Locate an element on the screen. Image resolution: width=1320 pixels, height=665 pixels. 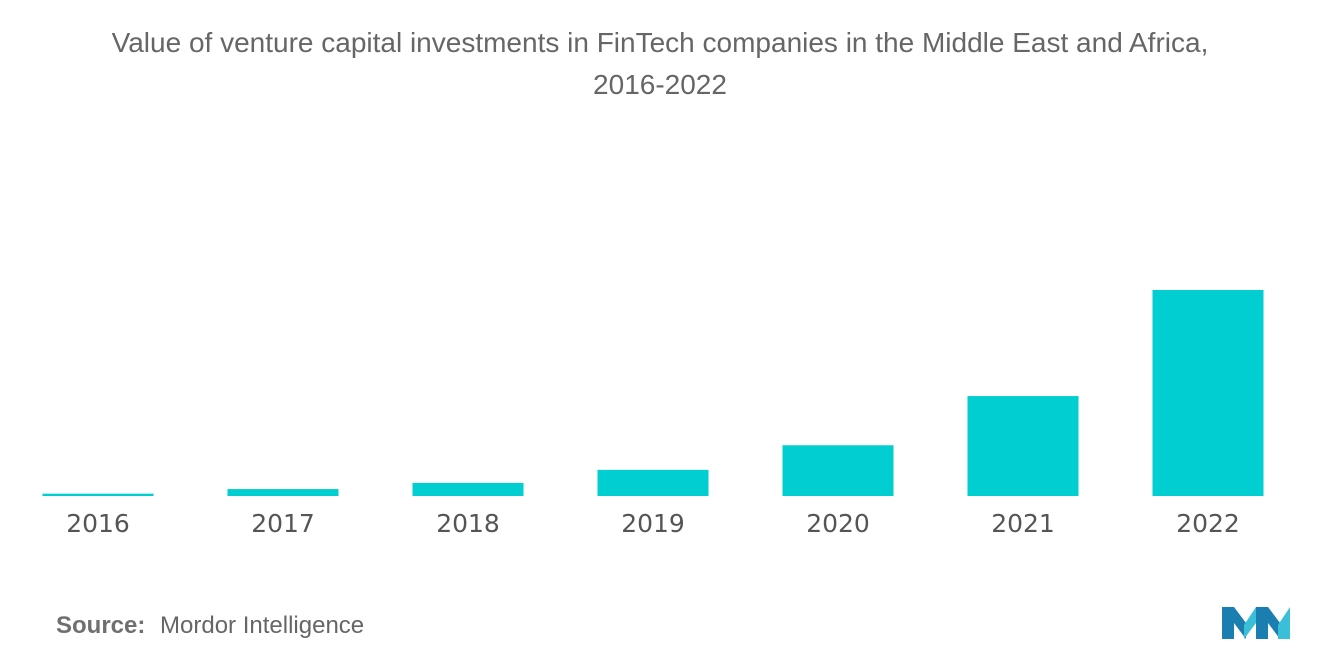
bar-2021 is located at coordinates (1023, 446).